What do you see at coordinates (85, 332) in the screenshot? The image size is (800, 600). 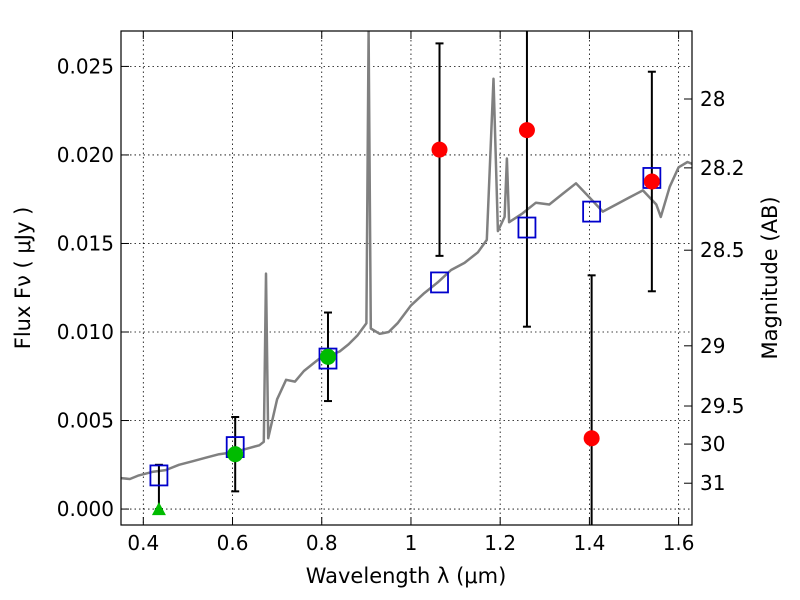 I see `y-tick-label: 0.010` at bounding box center [85, 332].